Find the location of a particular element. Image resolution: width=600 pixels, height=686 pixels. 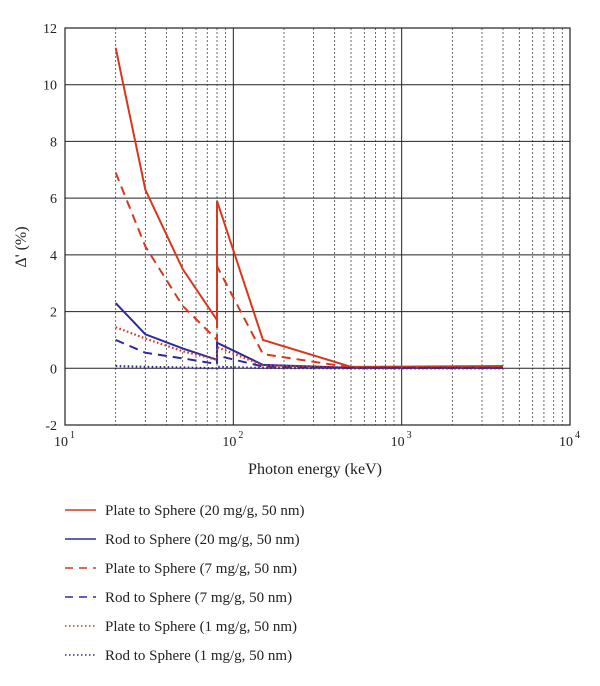

legend-label-5: Plate to Sphere (1 mg/g, 50 nm) is located at coordinates (201, 627).